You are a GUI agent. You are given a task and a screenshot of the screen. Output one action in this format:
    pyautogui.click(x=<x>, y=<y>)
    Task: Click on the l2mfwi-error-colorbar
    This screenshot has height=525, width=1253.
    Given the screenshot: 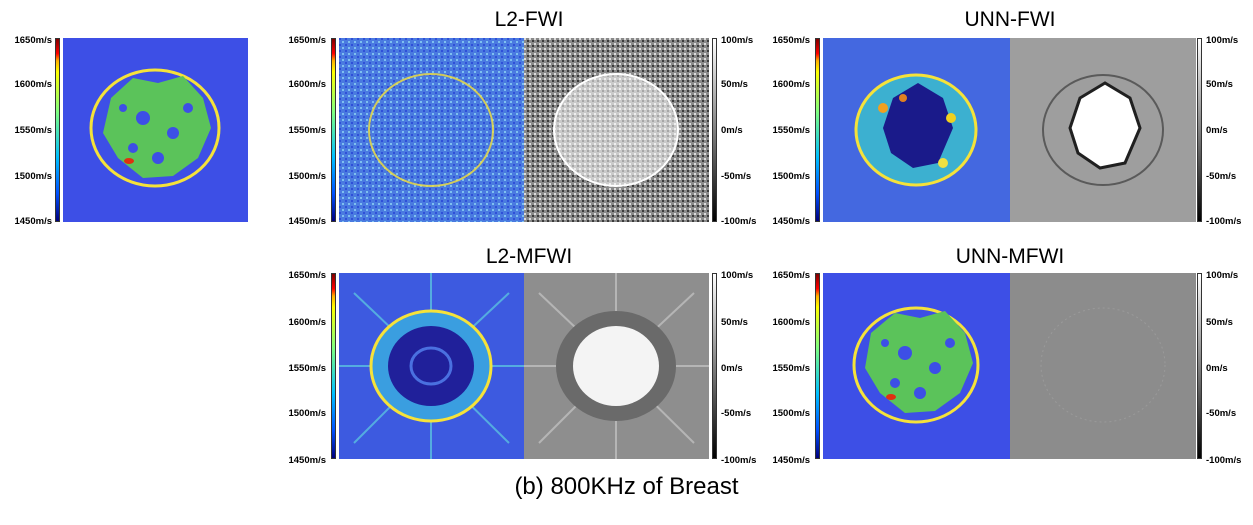 What is the action you would take?
    pyautogui.click(x=714, y=366)
    